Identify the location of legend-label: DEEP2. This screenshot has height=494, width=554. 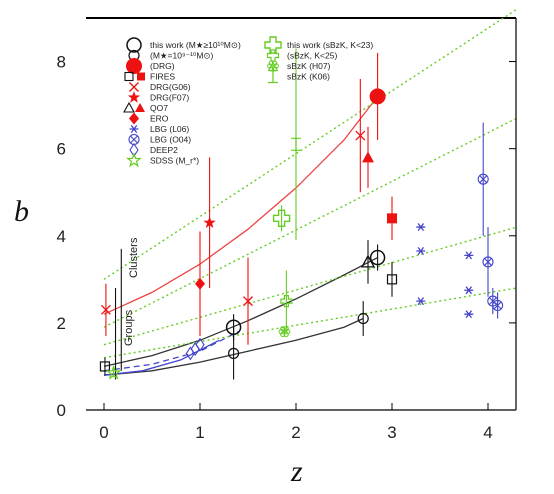
(164, 150).